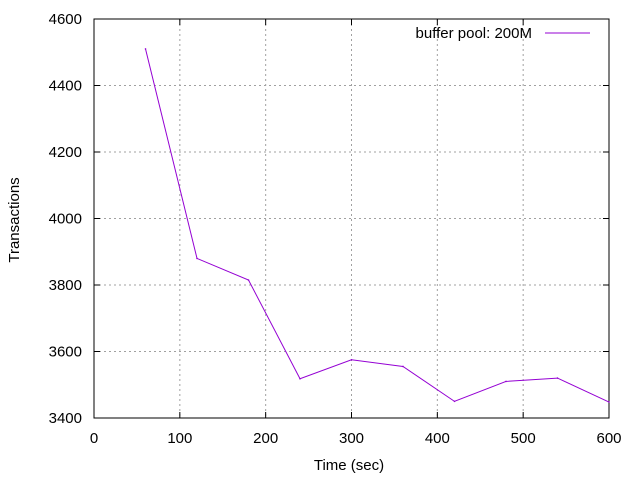 The height and width of the screenshot is (480, 640). What do you see at coordinates (65, 219) in the screenshot?
I see `y-tick-label: 4000` at bounding box center [65, 219].